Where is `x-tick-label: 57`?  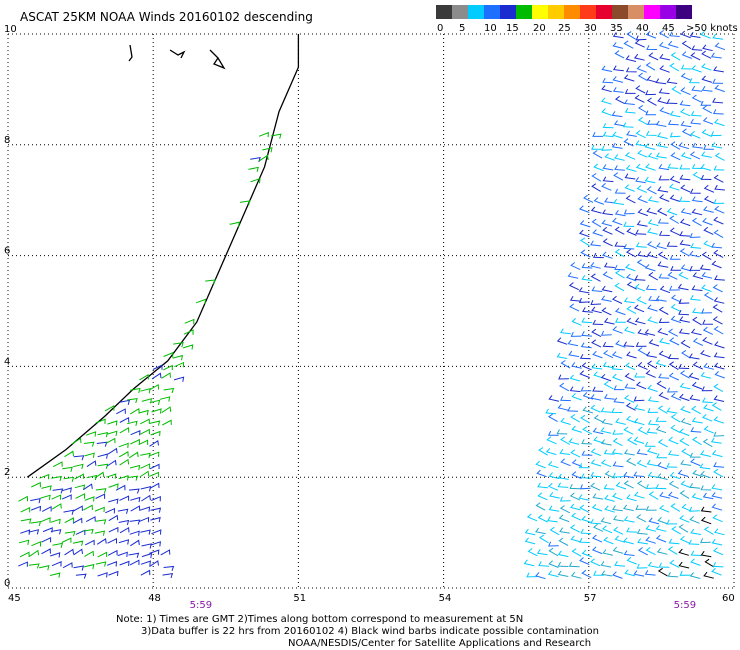 x-tick-label: 57 is located at coordinates (590, 598).